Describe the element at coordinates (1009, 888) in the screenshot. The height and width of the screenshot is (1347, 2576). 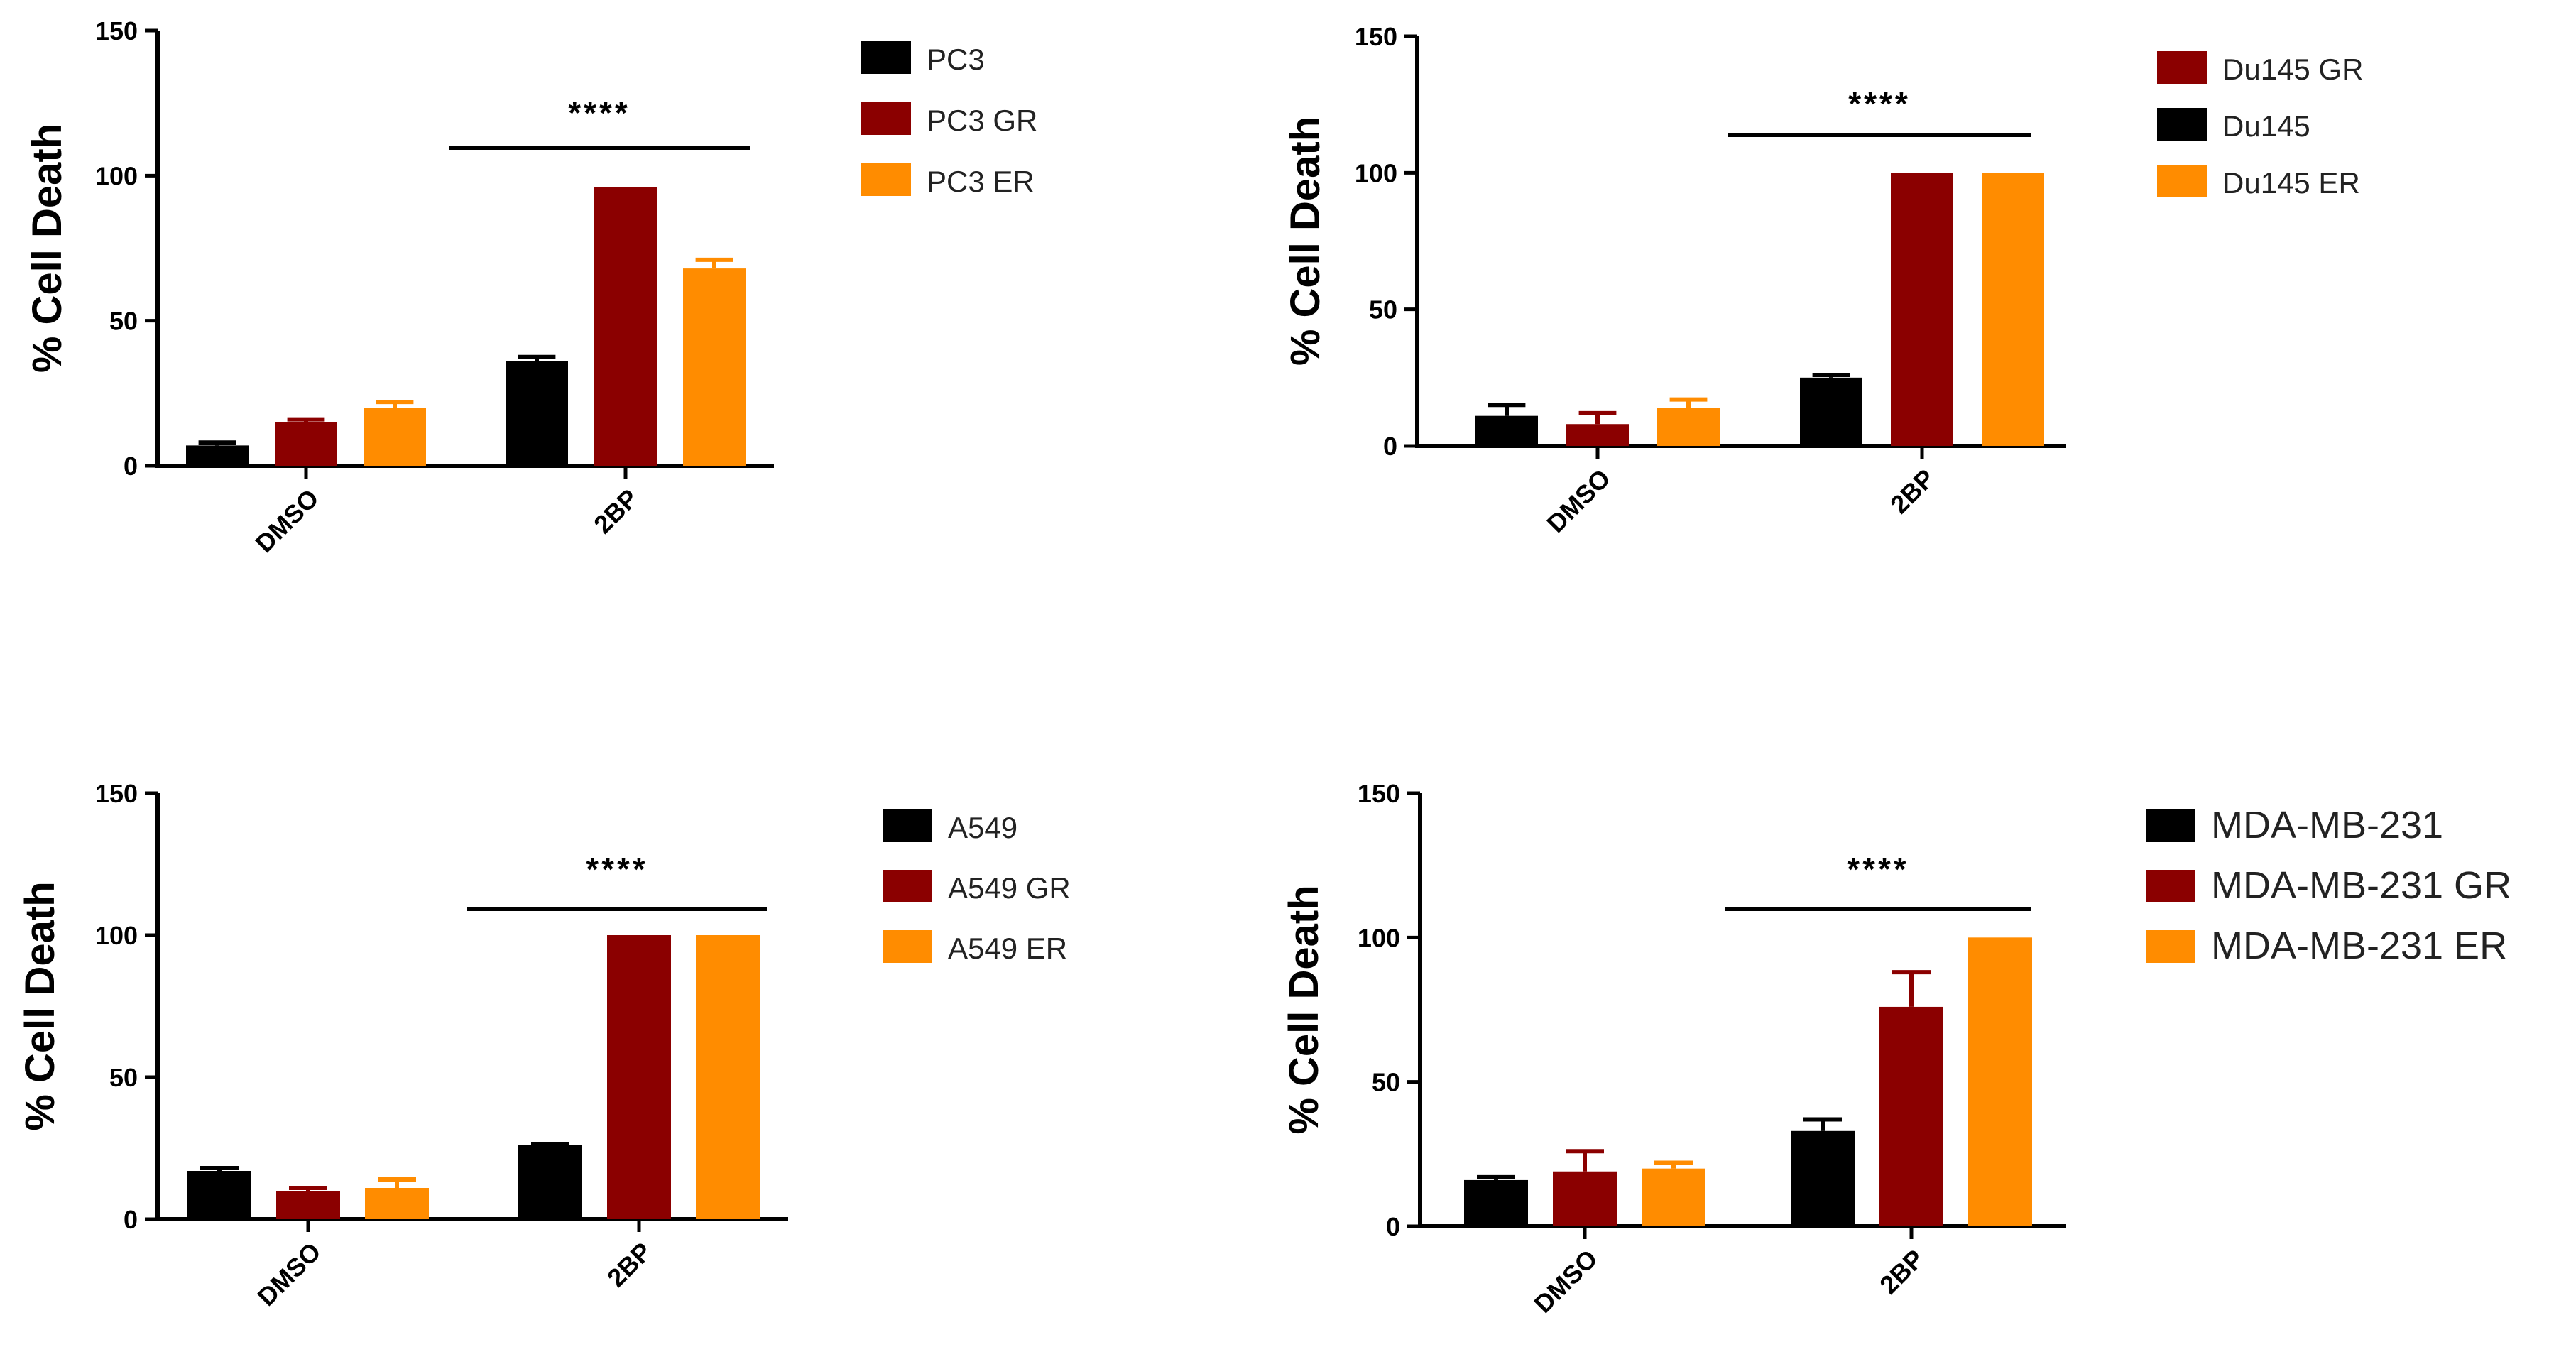
I see `legend-label: A549 GR` at that location.